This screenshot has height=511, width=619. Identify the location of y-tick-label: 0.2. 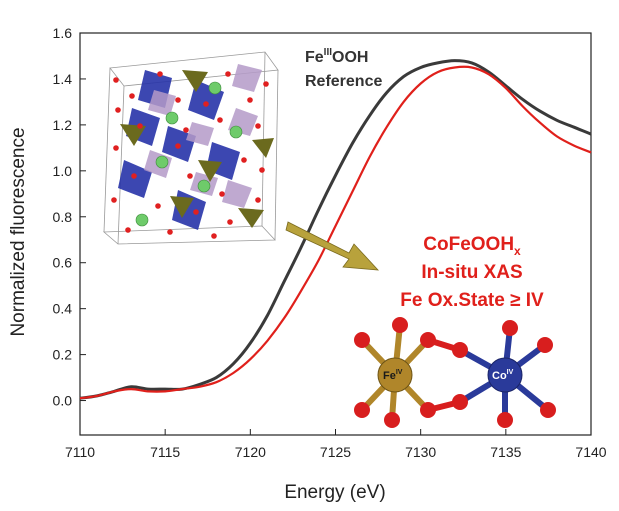
(63, 355).